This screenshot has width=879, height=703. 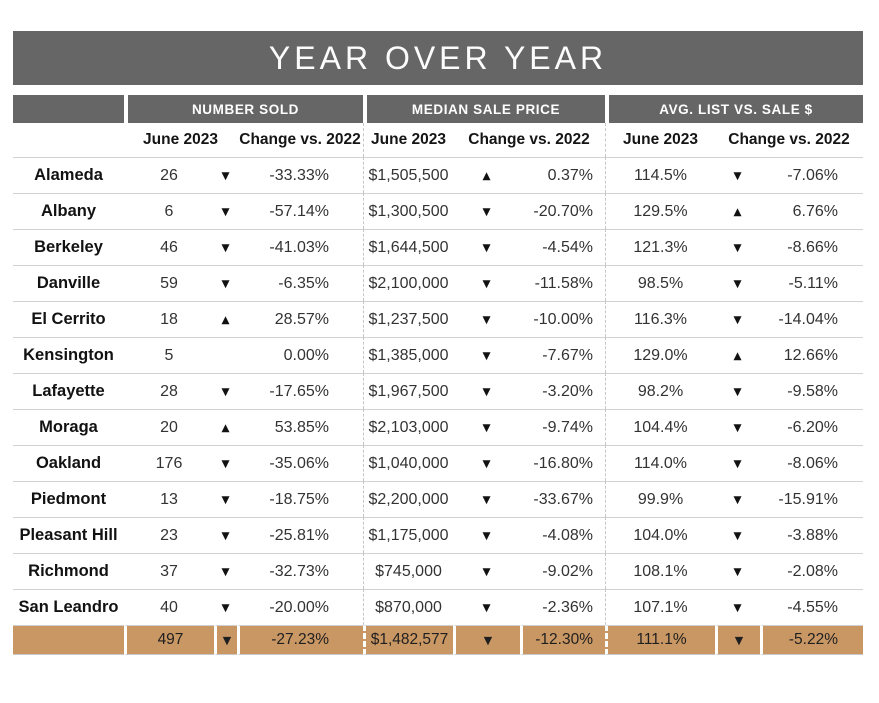 What do you see at coordinates (408, 391) in the screenshot?
I see `median-price-value: $1,967,500` at bounding box center [408, 391].